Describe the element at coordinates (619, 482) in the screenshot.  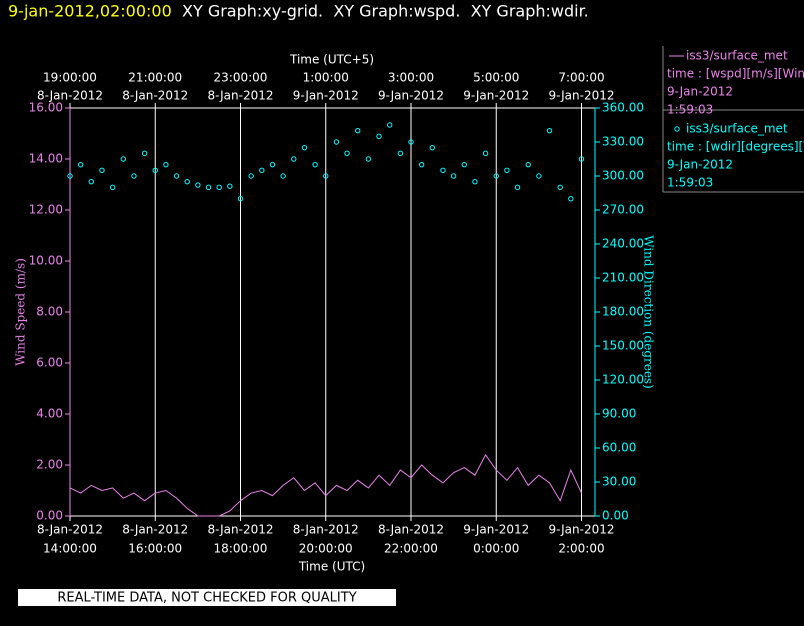
I see `y2-tick-label: 30.00` at that location.